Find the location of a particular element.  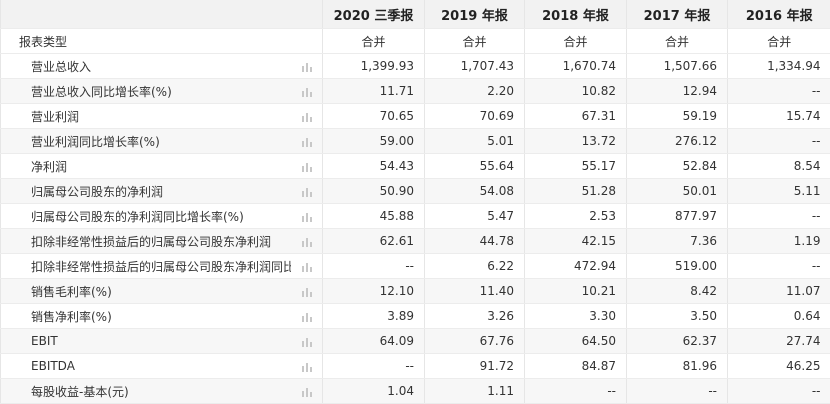

cell: 64.50 is located at coordinates (575, 341).